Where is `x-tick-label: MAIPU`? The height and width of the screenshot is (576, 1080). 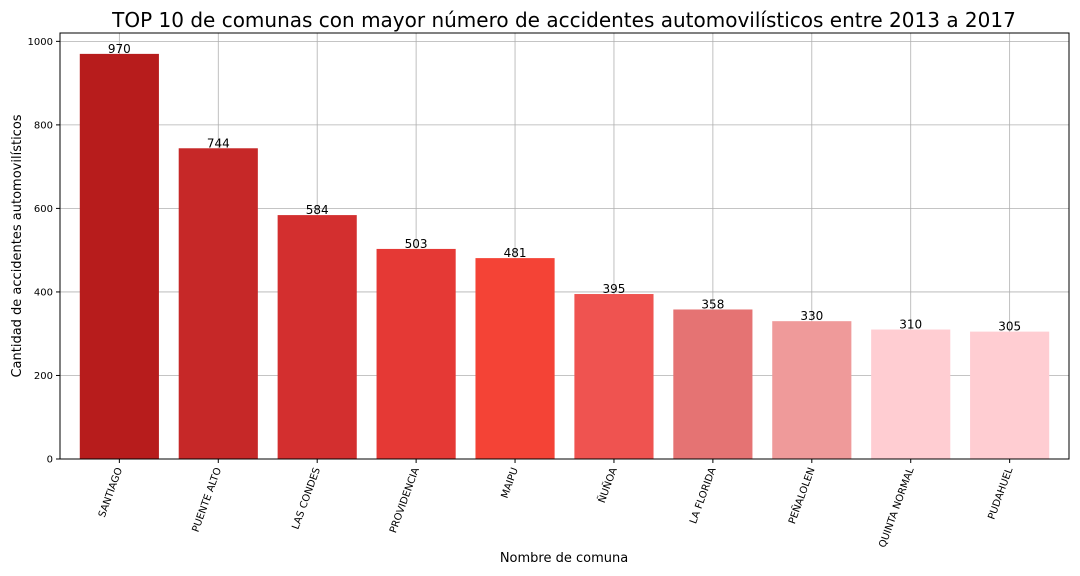 x-tick-label: MAIPU is located at coordinates (510, 483).